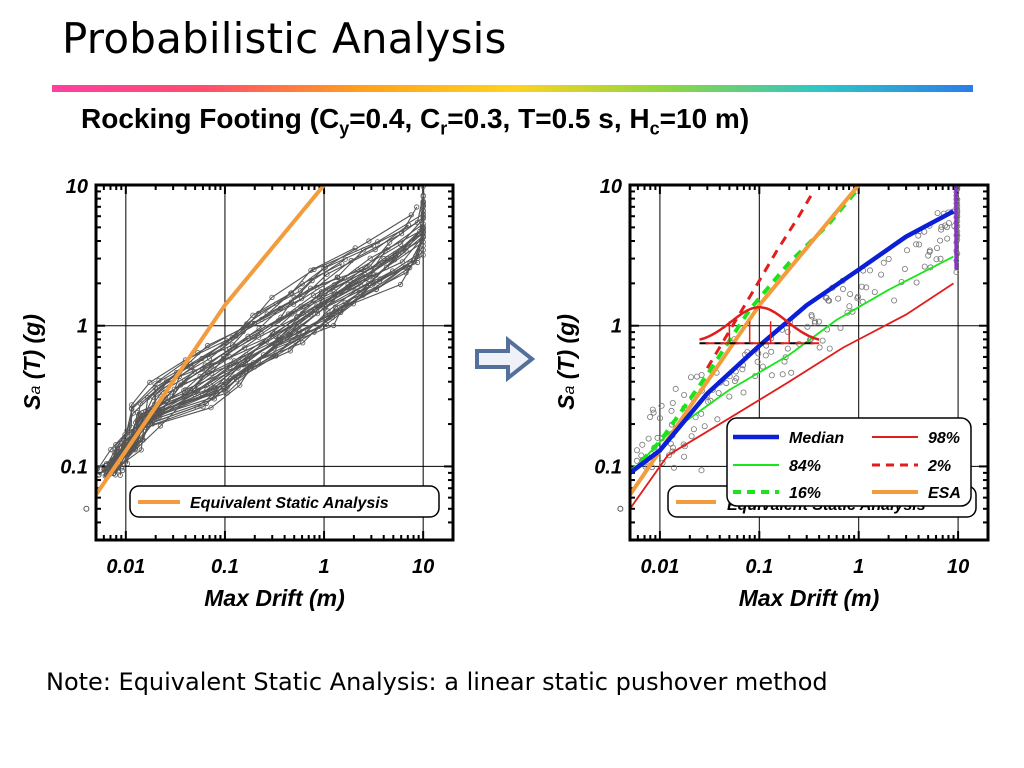 The width and height of the screenshot is (1024, 768). What do you see at coordinates (759, 567) in the screenshot?
I see `x-tick-label: 0.1` at bounding box center [759, 567].